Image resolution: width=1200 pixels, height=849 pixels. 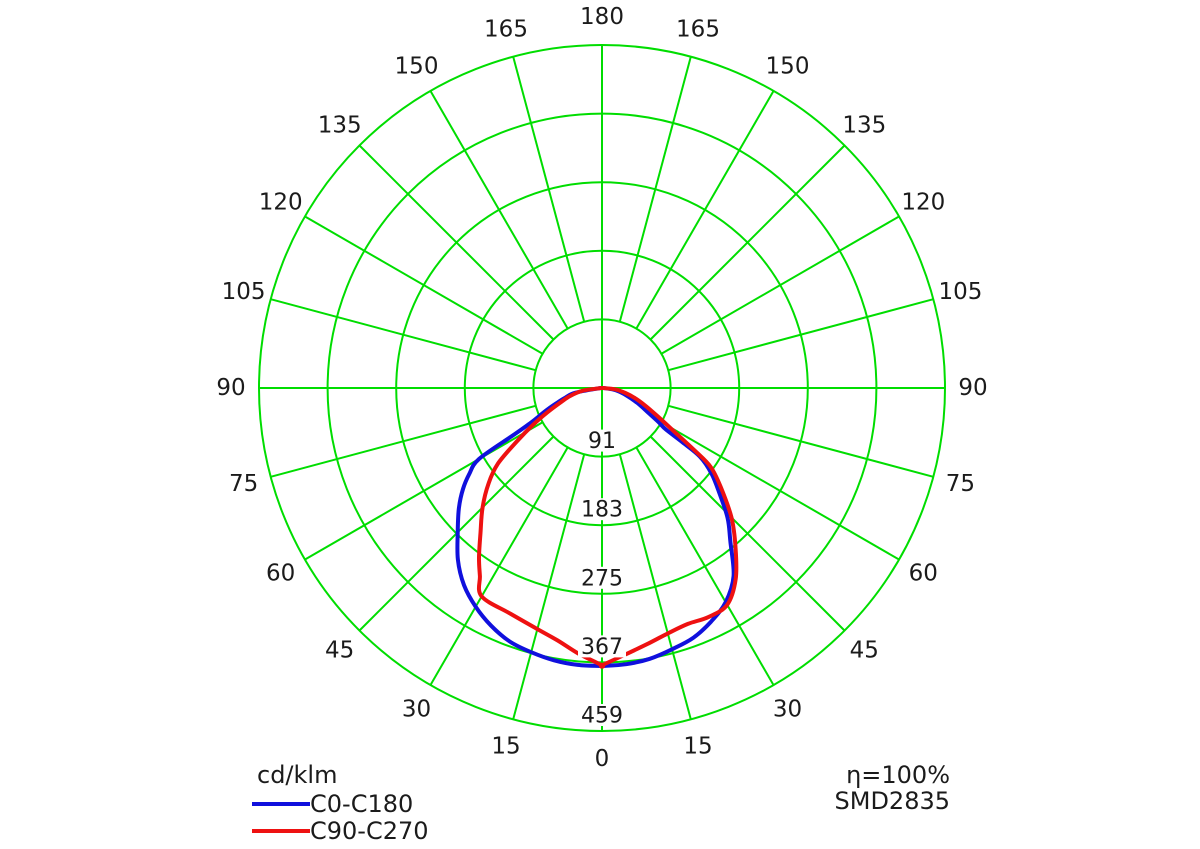 What do you see at coordinates (362, 803) in the screenshot?
I see `legend-label-c0-c180: C0-C180` at bounding box center [362, 803].